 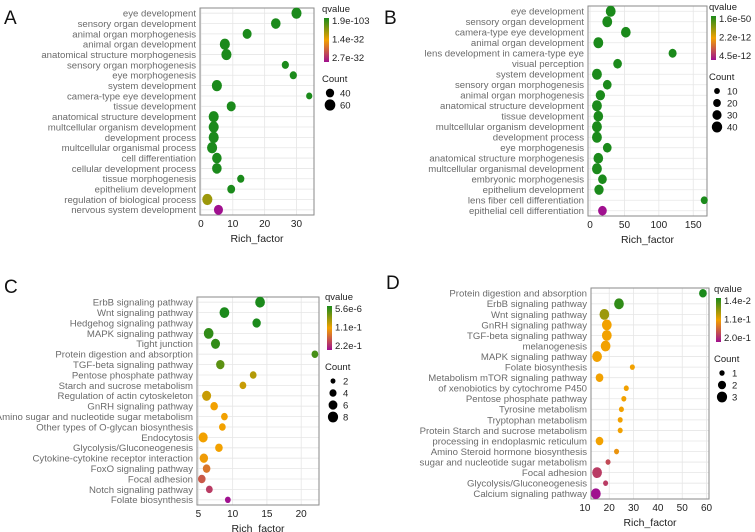 What do you see at coordinates (509, 441) in the screenshot?
I see `term-label: processing in endoplasmic reticulum` at bounding box center [509, 441].